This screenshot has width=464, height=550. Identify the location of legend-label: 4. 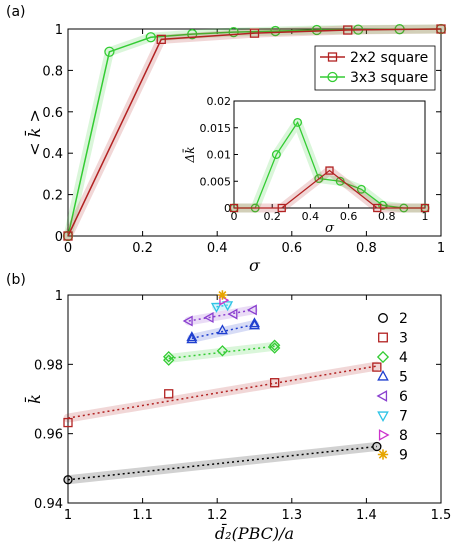
(403, 358).